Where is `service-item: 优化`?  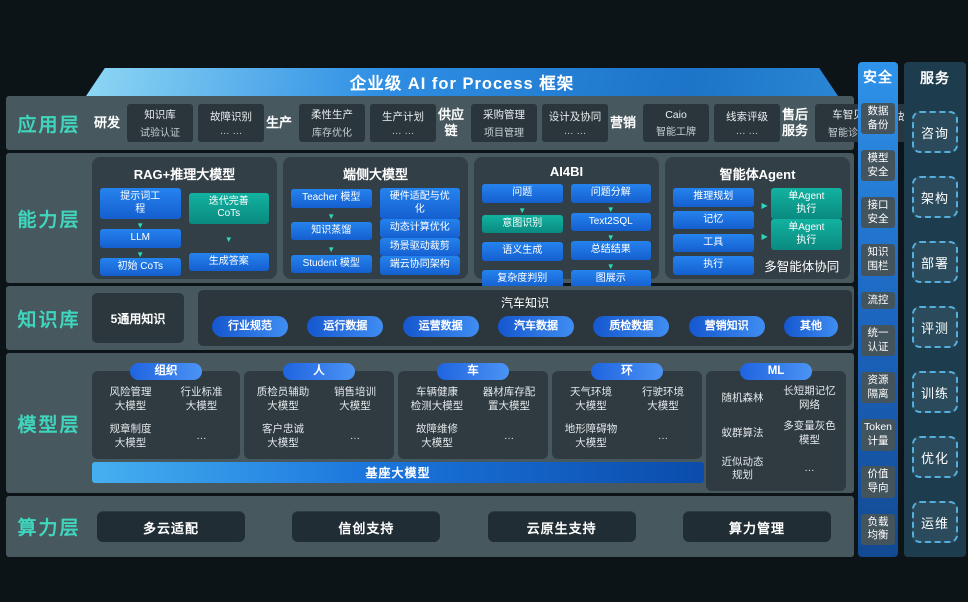 service-item: 优化 is located at coordinates (935, 457).